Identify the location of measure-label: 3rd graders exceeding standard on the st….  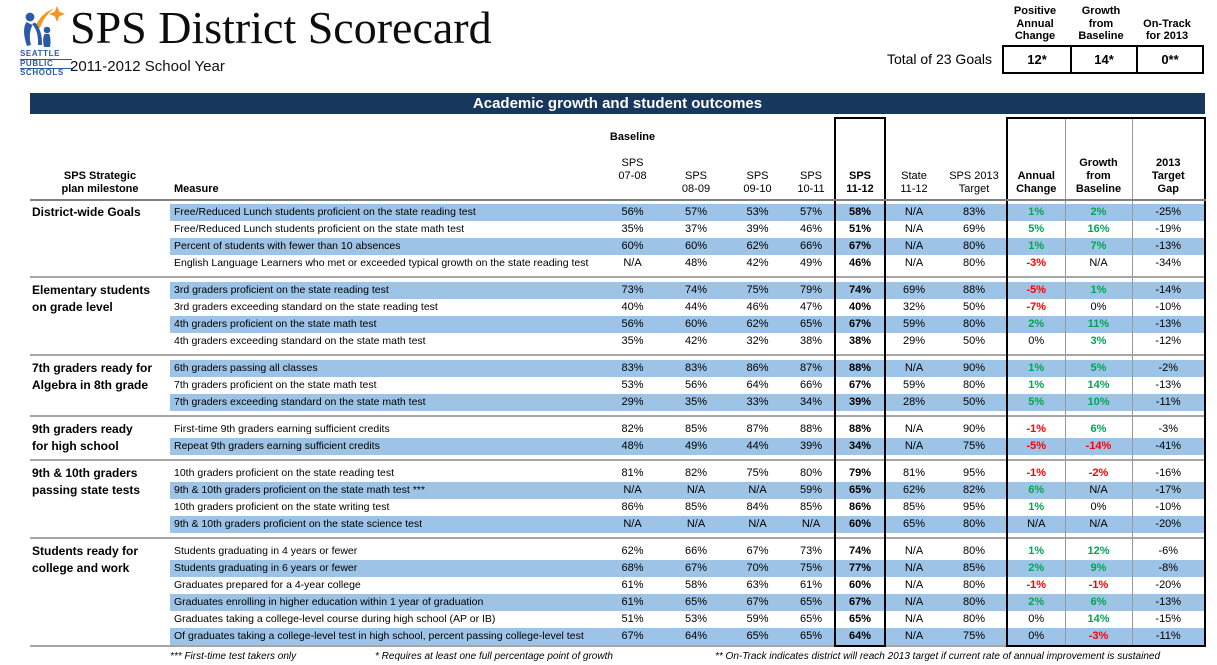
(306, 307).